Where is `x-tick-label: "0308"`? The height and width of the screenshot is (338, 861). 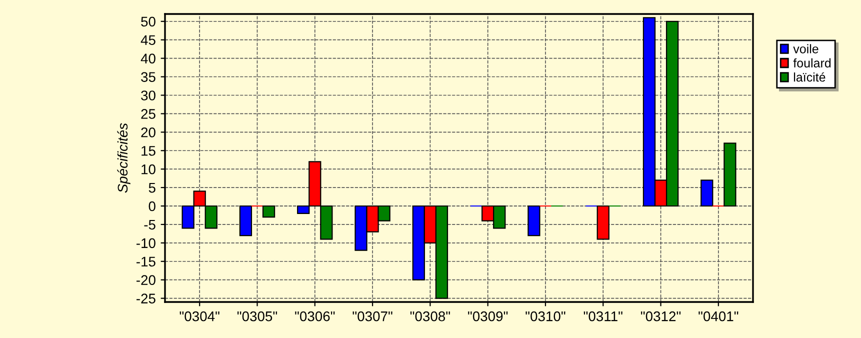
x-tick-label: "0308" is located at coordinates (430, 316).